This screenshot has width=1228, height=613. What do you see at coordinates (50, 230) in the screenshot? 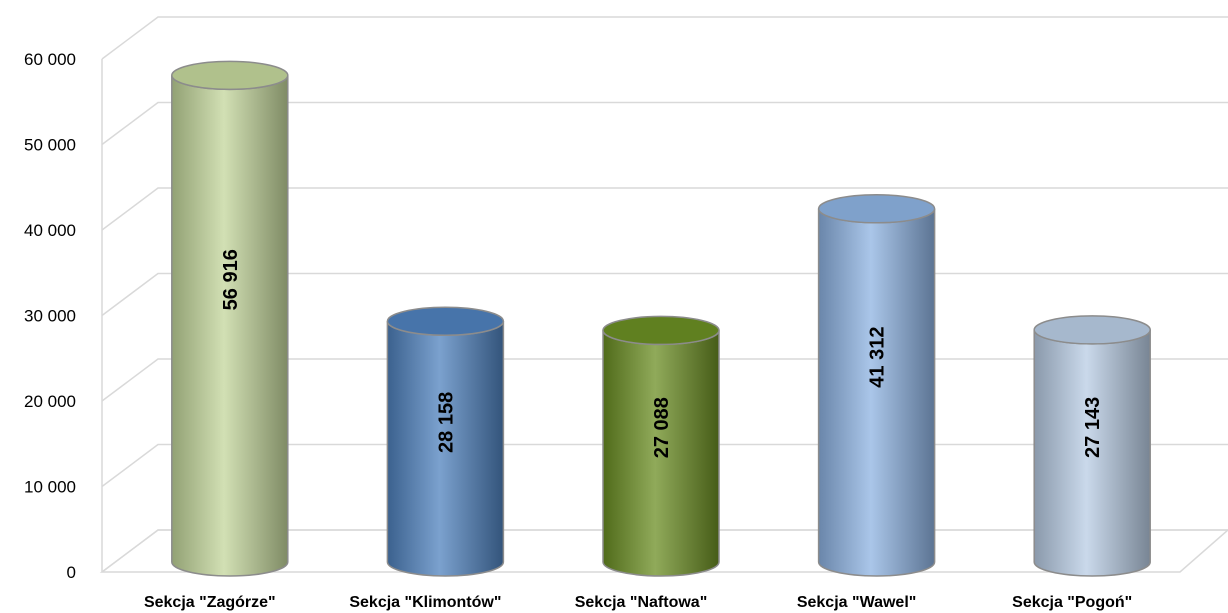
I see `y-tick-label: 40 000` at bounding box center [50, 230].